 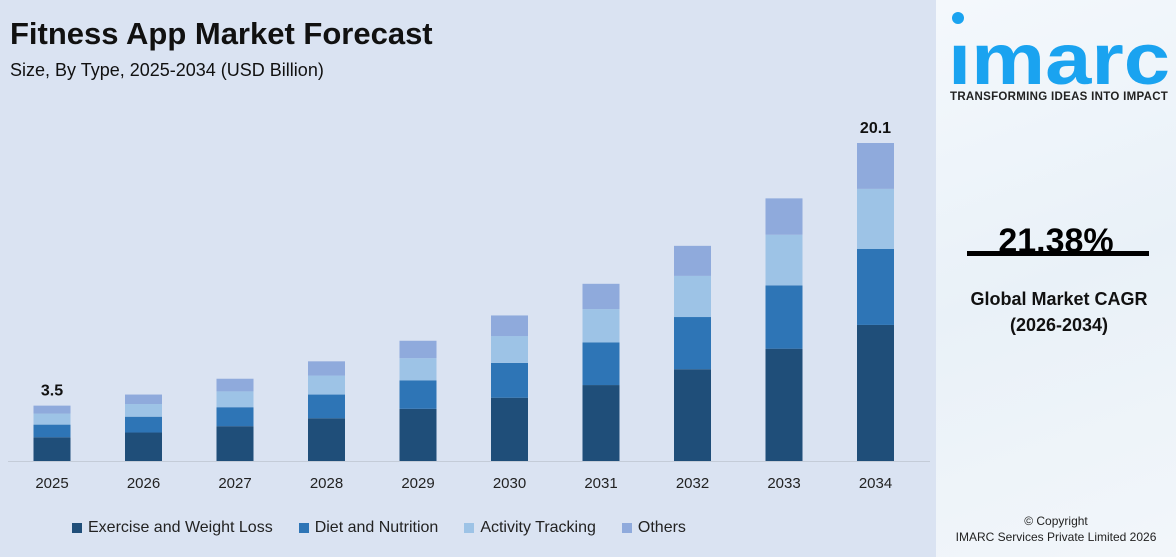 I want to click on legend-item: Others, so click(x=653, y=528).